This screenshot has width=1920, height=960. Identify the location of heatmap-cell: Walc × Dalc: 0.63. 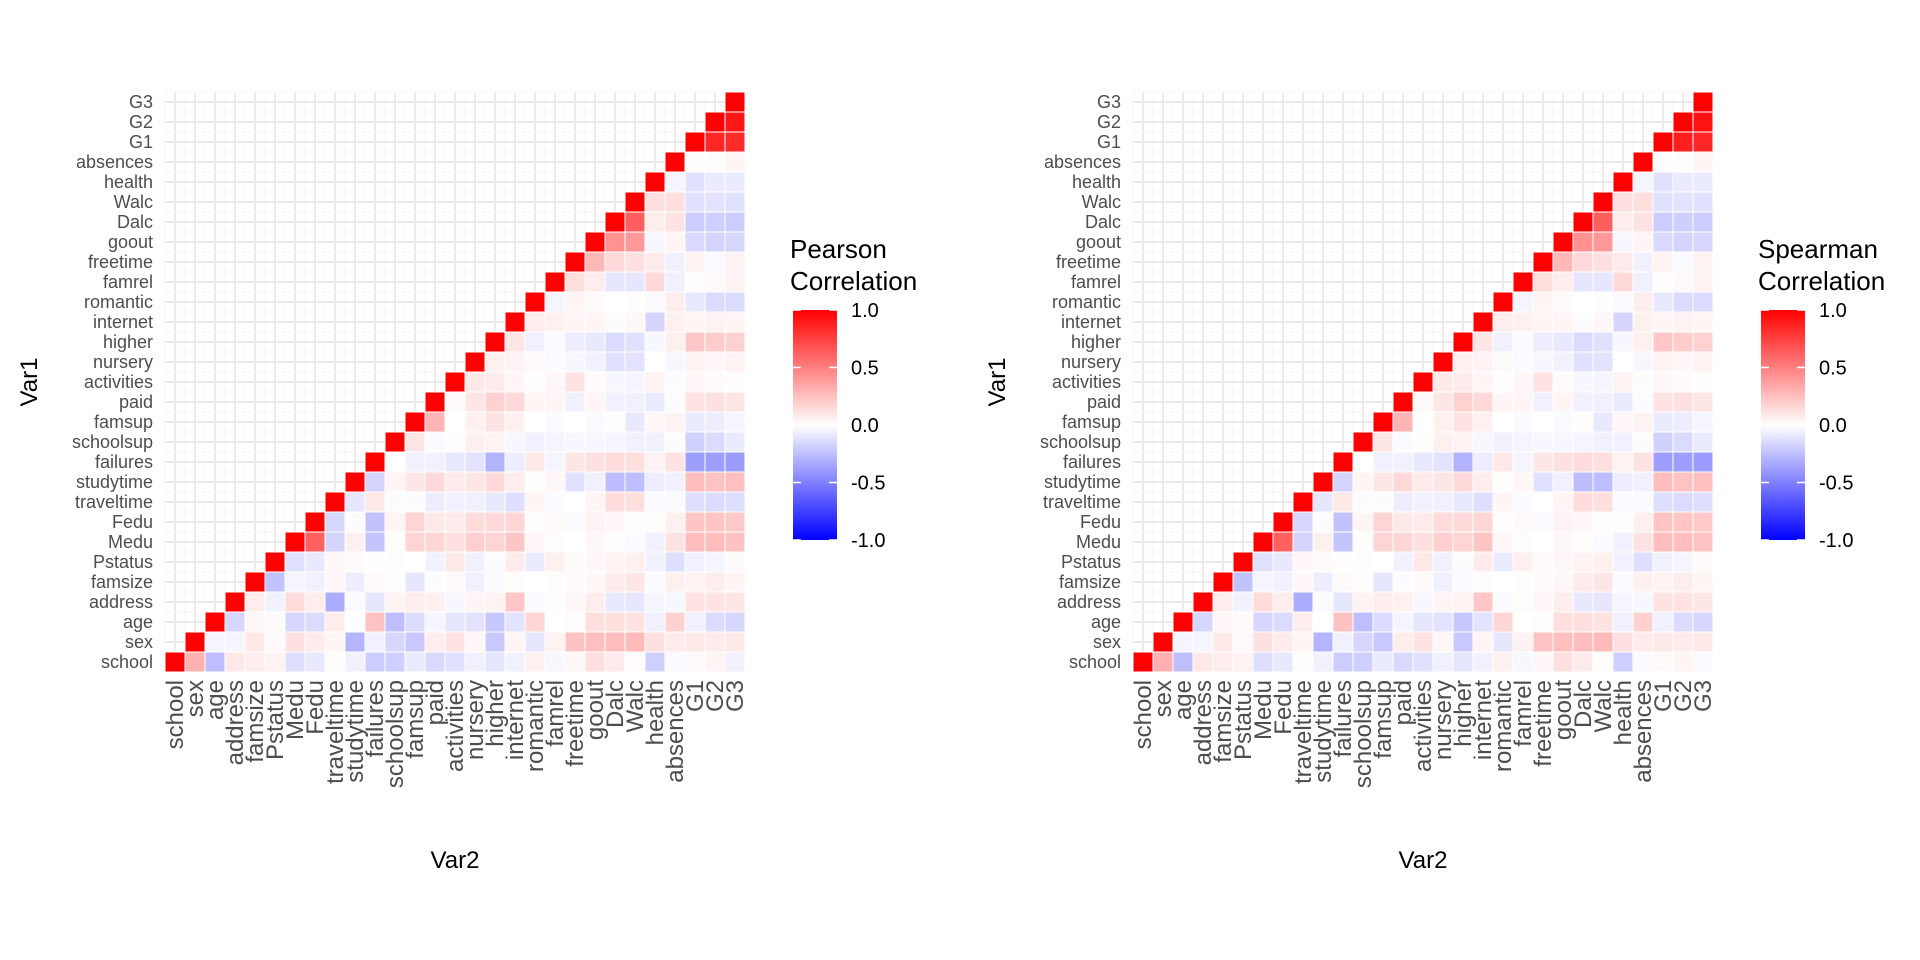
(1603, 222).